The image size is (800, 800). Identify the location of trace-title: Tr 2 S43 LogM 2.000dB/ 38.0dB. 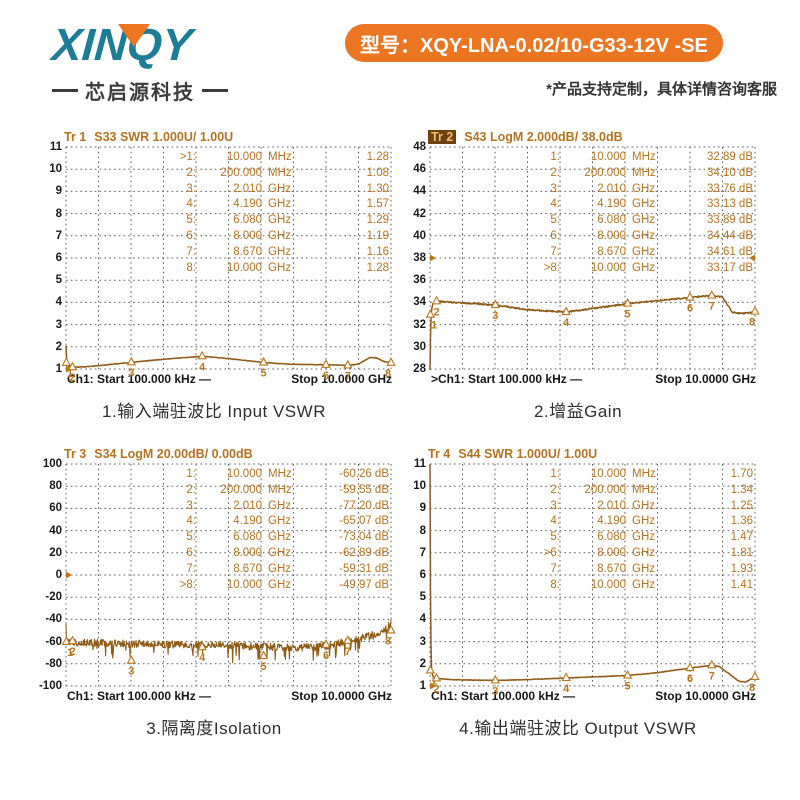
(592, 138).